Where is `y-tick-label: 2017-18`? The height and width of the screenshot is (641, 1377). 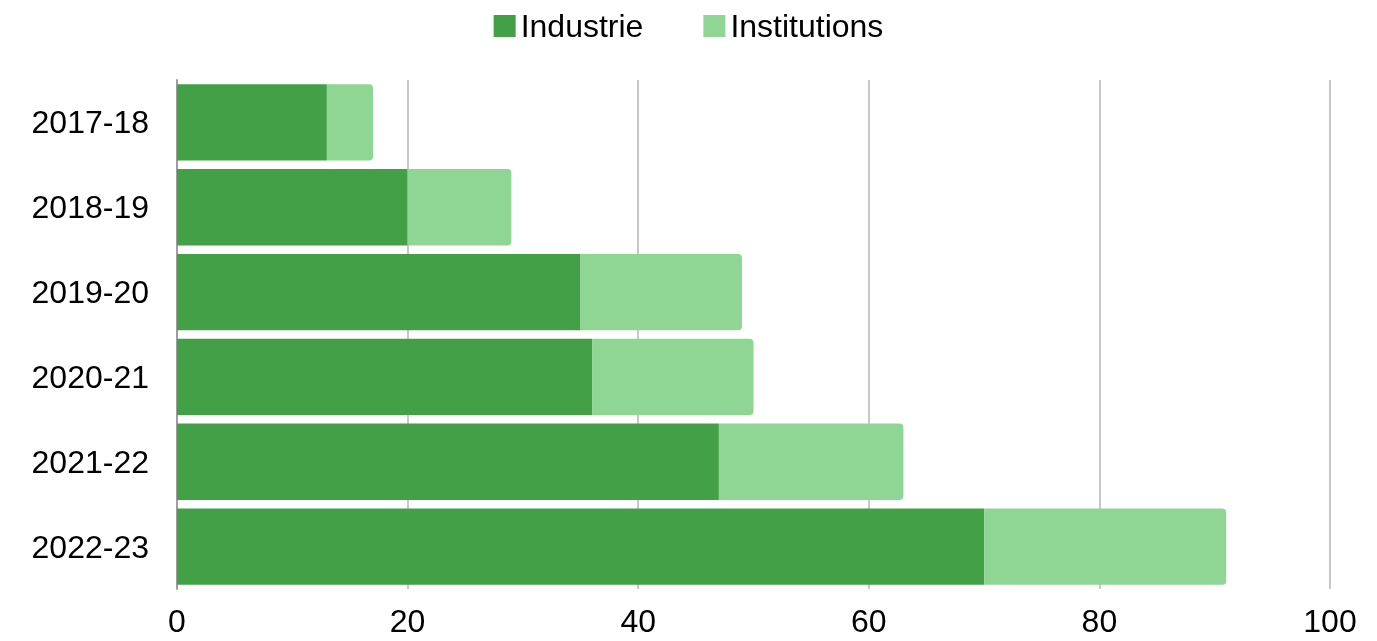 y-tick-label: 2017-18 is located at coordinates (90, 122).